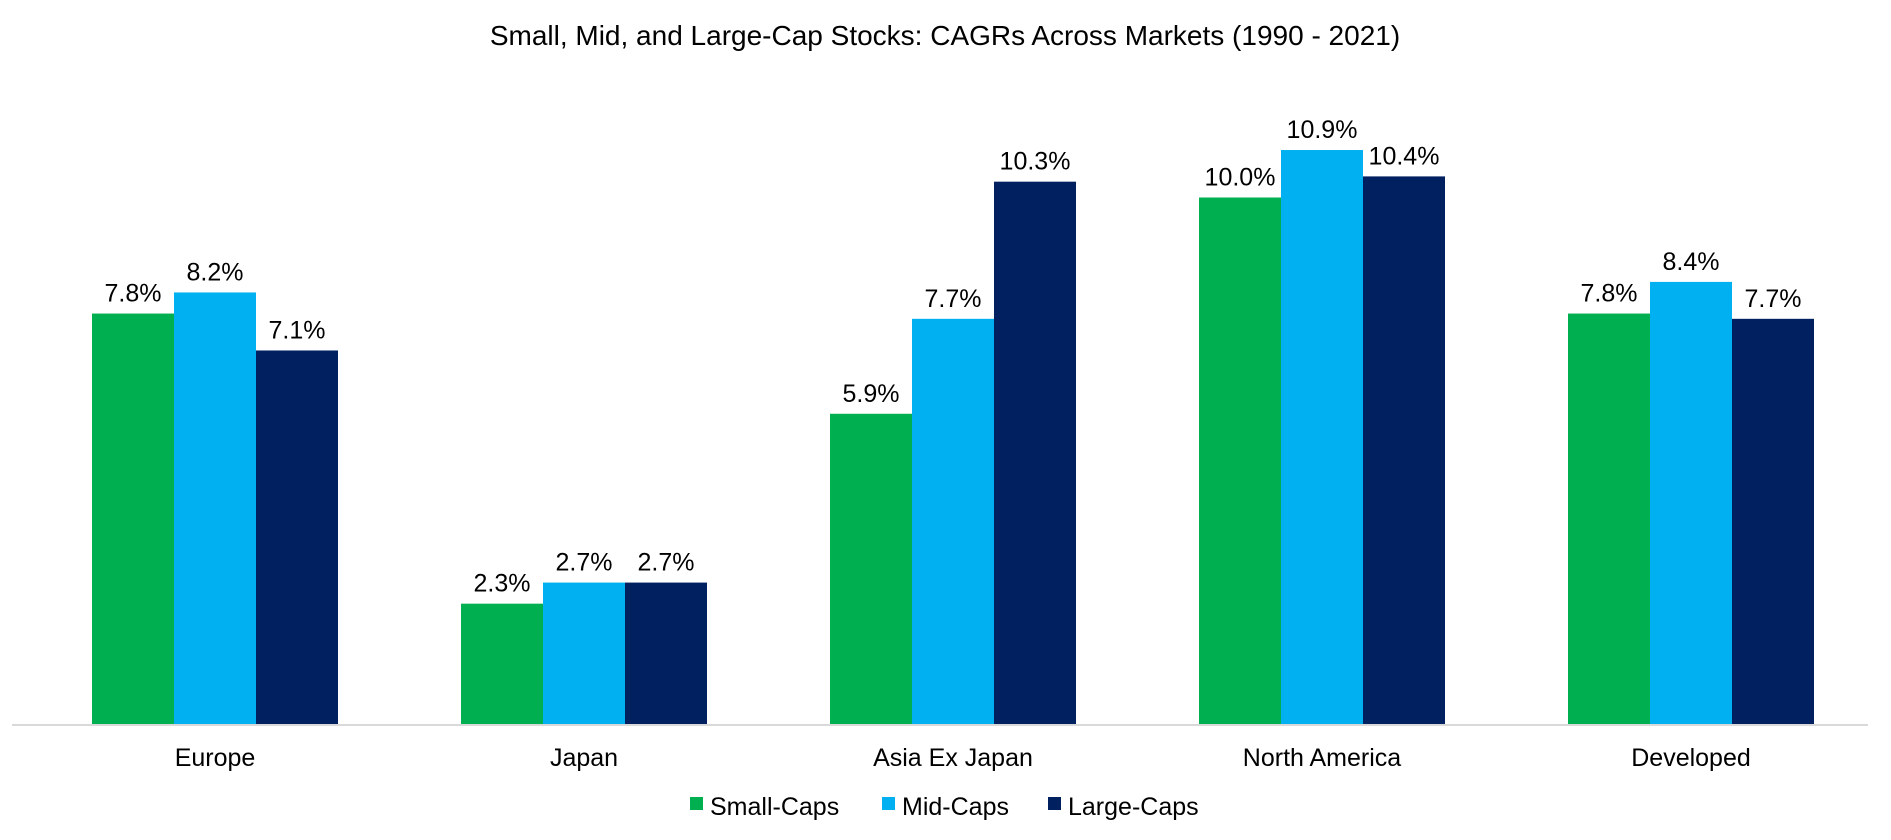 The width and height of the screenshot is (1891, 840). I want to click on bar-japan-small-caps, so click(502, 664).